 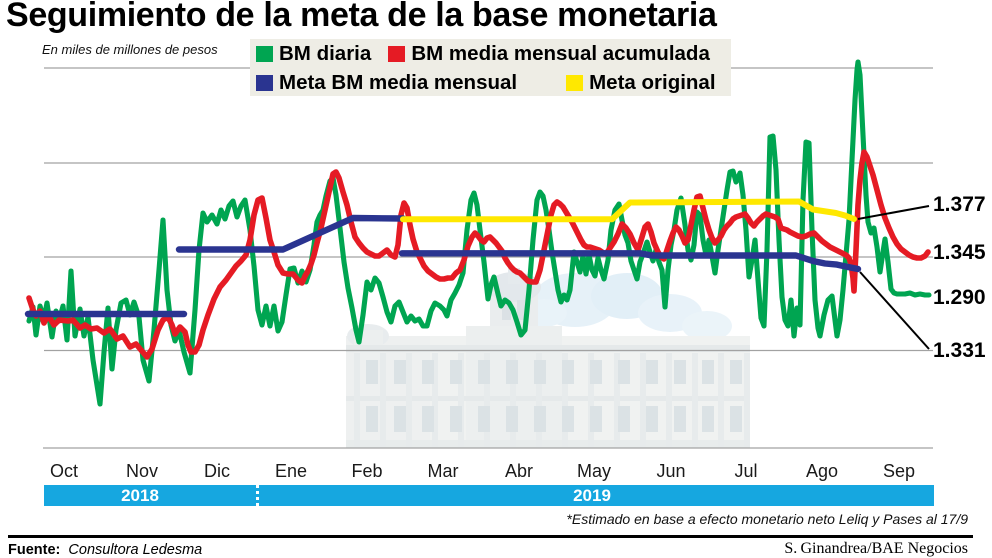 What do you see at coordinates (959, 204) in the screenshot?
I see `svg-text: 1.377` at bounding box center [959, 204].